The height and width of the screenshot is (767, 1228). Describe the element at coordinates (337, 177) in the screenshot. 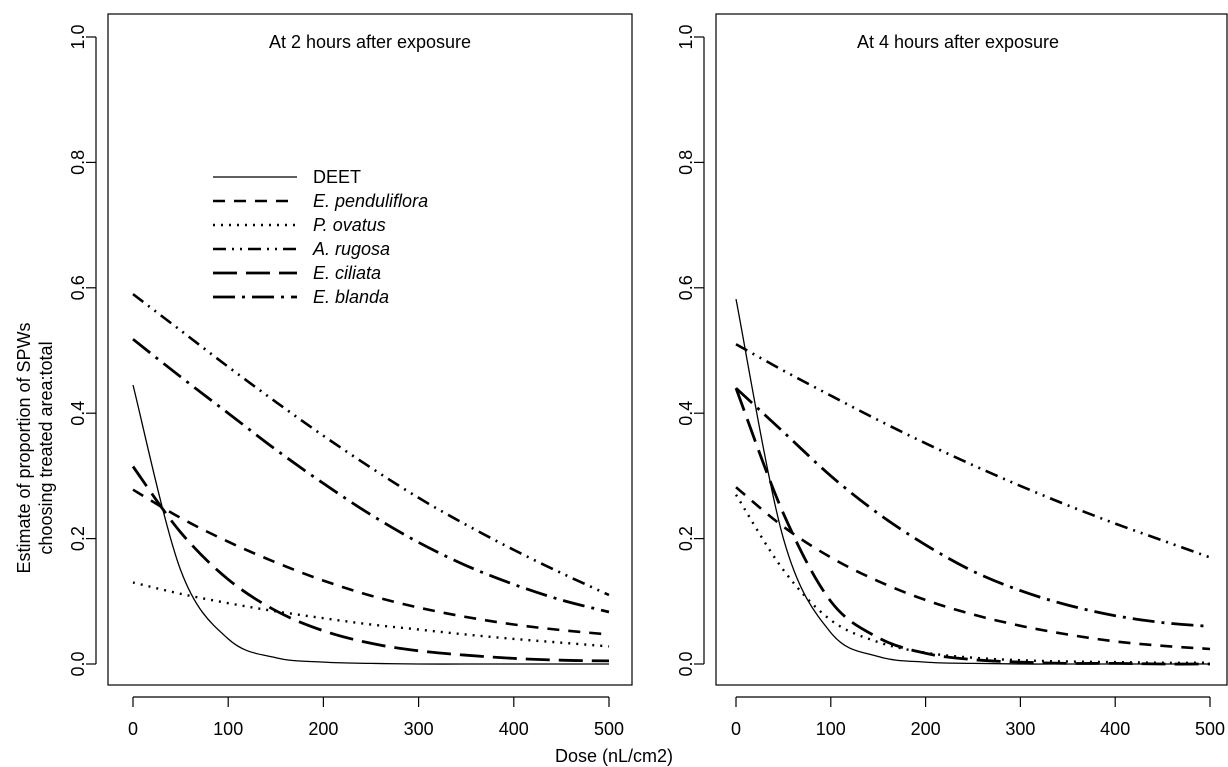

I see `legend-label: DEET` at that location.